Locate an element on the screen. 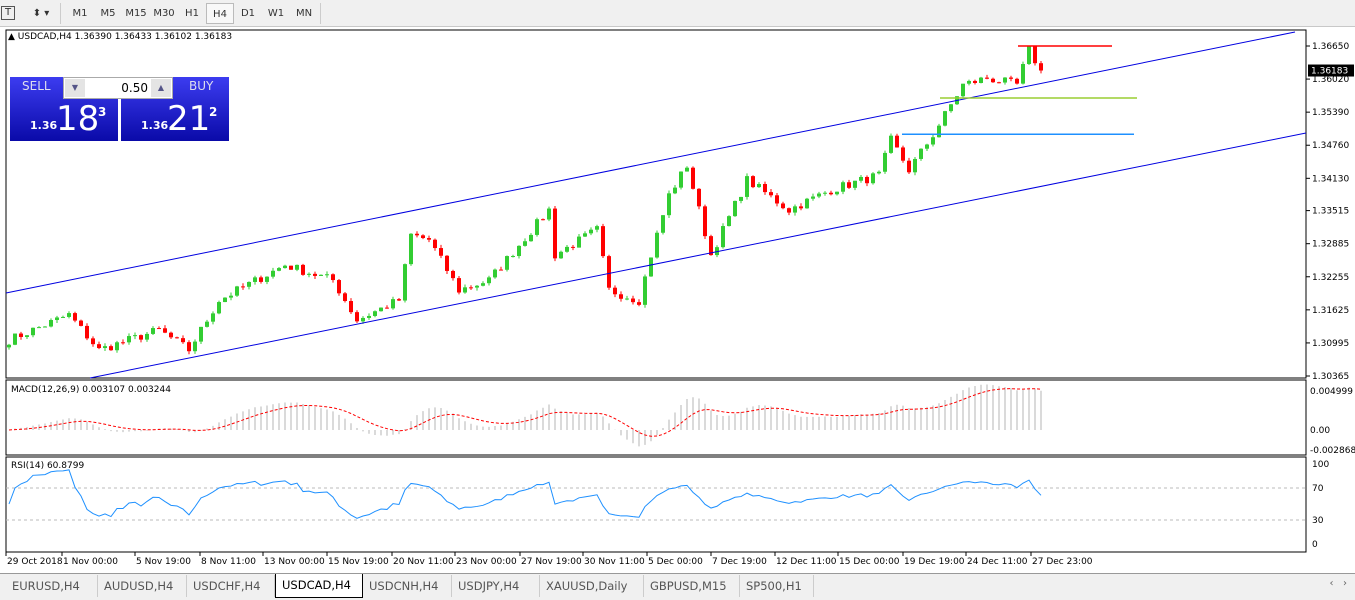  text-tool-icon: T is located at coordinates (8, 13).